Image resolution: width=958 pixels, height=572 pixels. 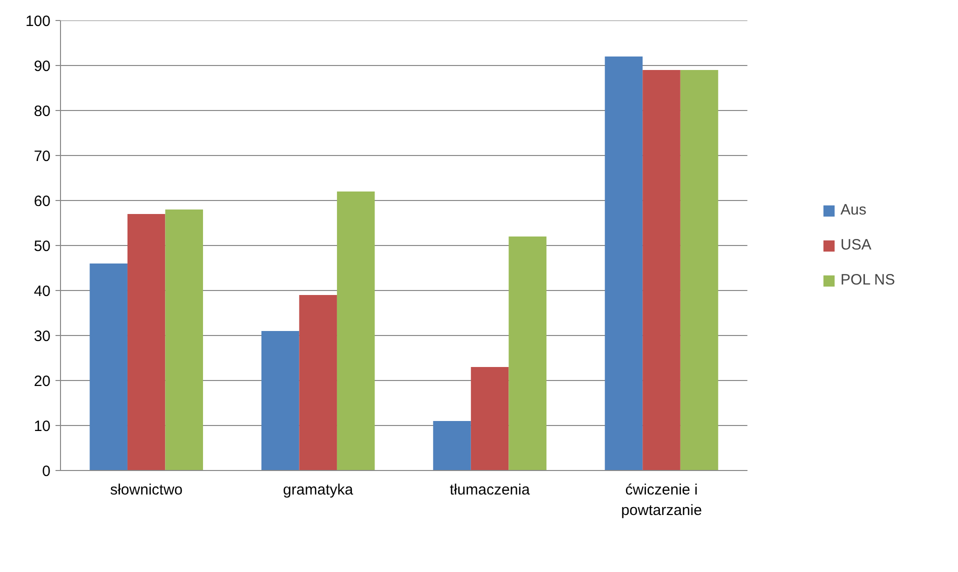 What do you see at coordinates (42, 201) in the screenshot?
I see `y-tick-label: 60` at bounding box center [42, 201].